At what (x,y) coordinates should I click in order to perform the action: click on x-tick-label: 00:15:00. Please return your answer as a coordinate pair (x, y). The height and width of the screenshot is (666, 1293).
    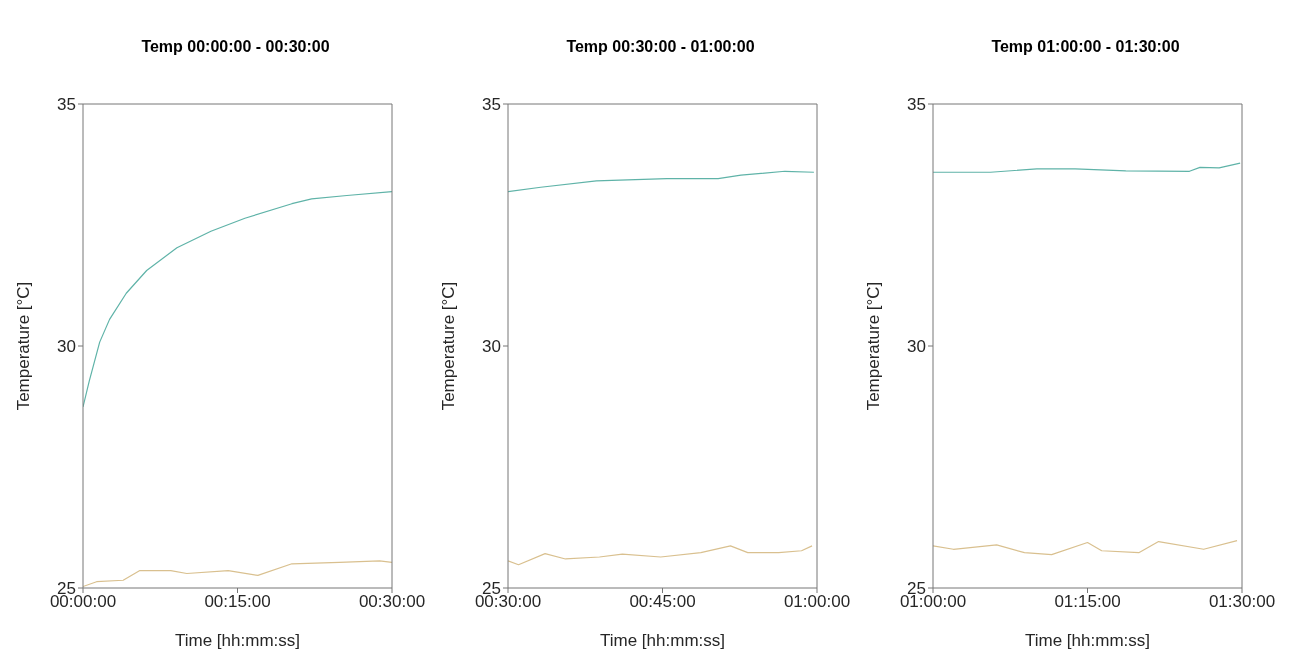
    Looking at the image, I should click on (237, 602).